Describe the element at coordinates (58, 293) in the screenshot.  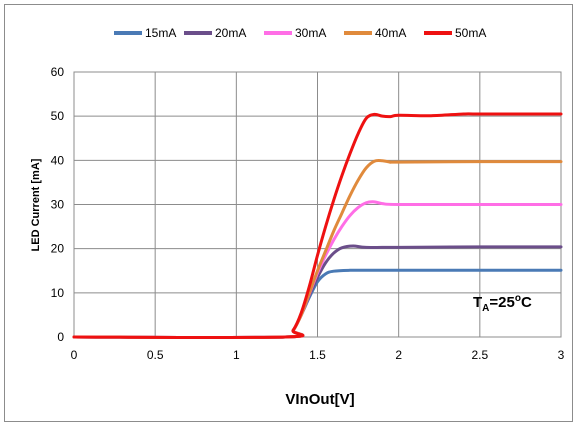
I see `y-tick-label: 10` at that location.